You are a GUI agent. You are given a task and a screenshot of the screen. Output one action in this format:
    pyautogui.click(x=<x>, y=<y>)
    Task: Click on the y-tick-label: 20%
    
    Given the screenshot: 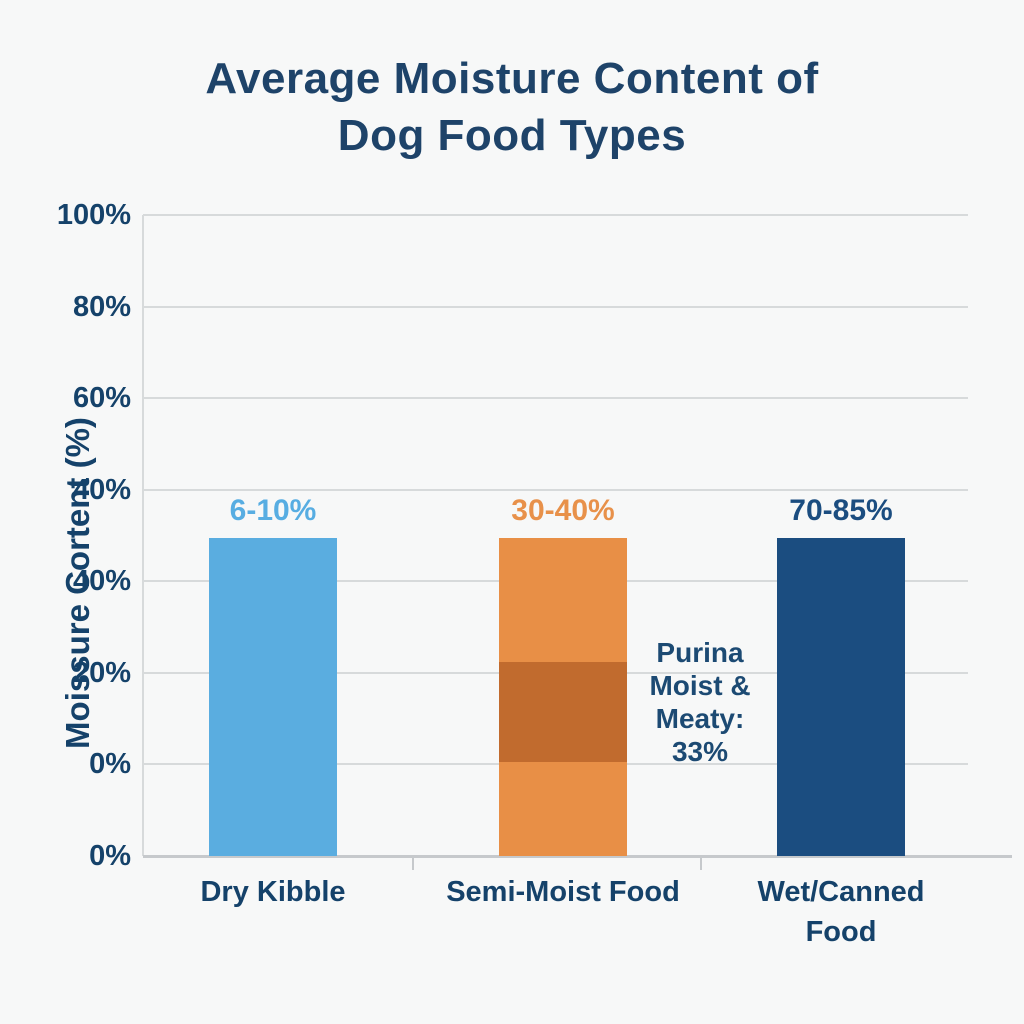 What is the action you would take?
    pyautogui.click(x=101, y=673)
    